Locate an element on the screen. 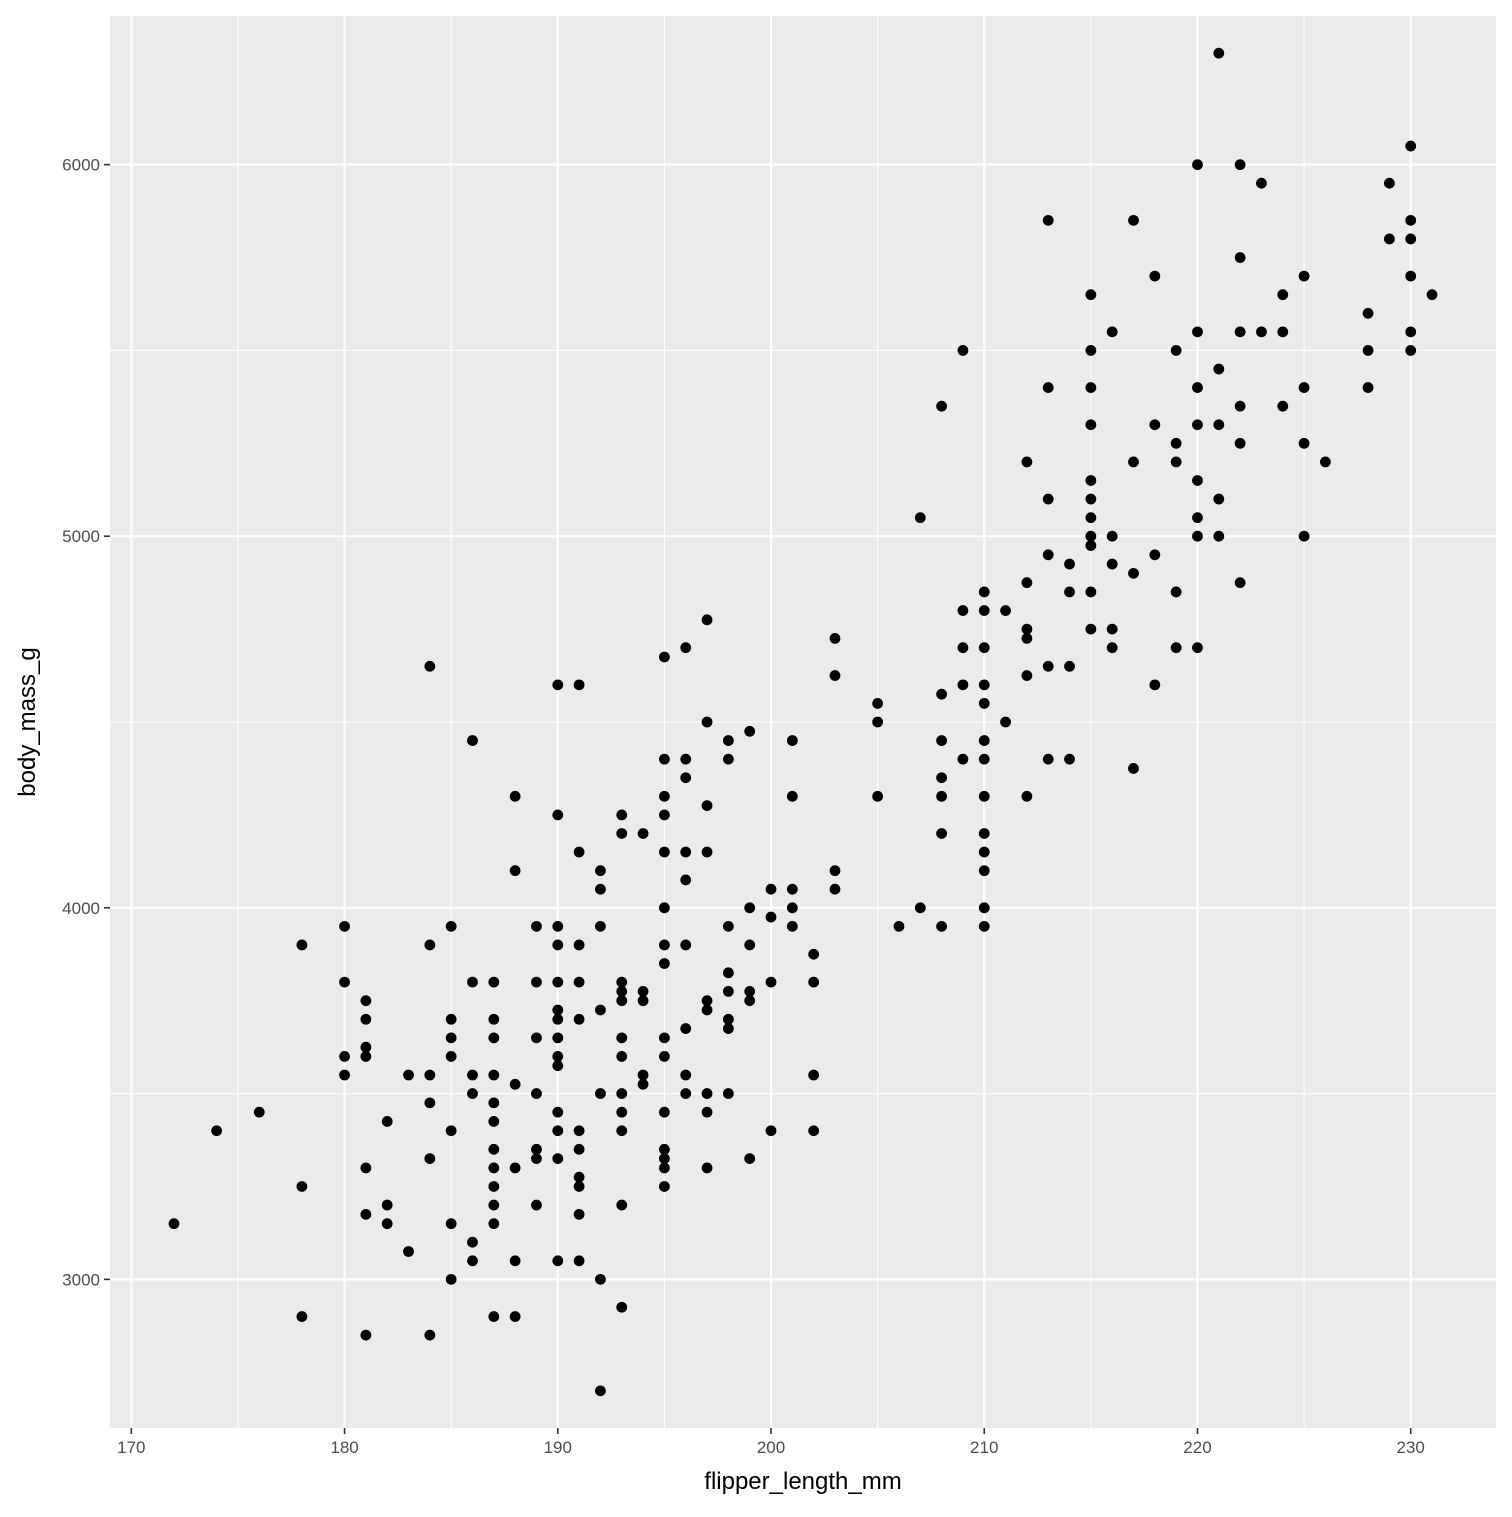 This screenshot has height=1517, width=1512. x-tick-label: 190 is located at coordinates (558, 1447).